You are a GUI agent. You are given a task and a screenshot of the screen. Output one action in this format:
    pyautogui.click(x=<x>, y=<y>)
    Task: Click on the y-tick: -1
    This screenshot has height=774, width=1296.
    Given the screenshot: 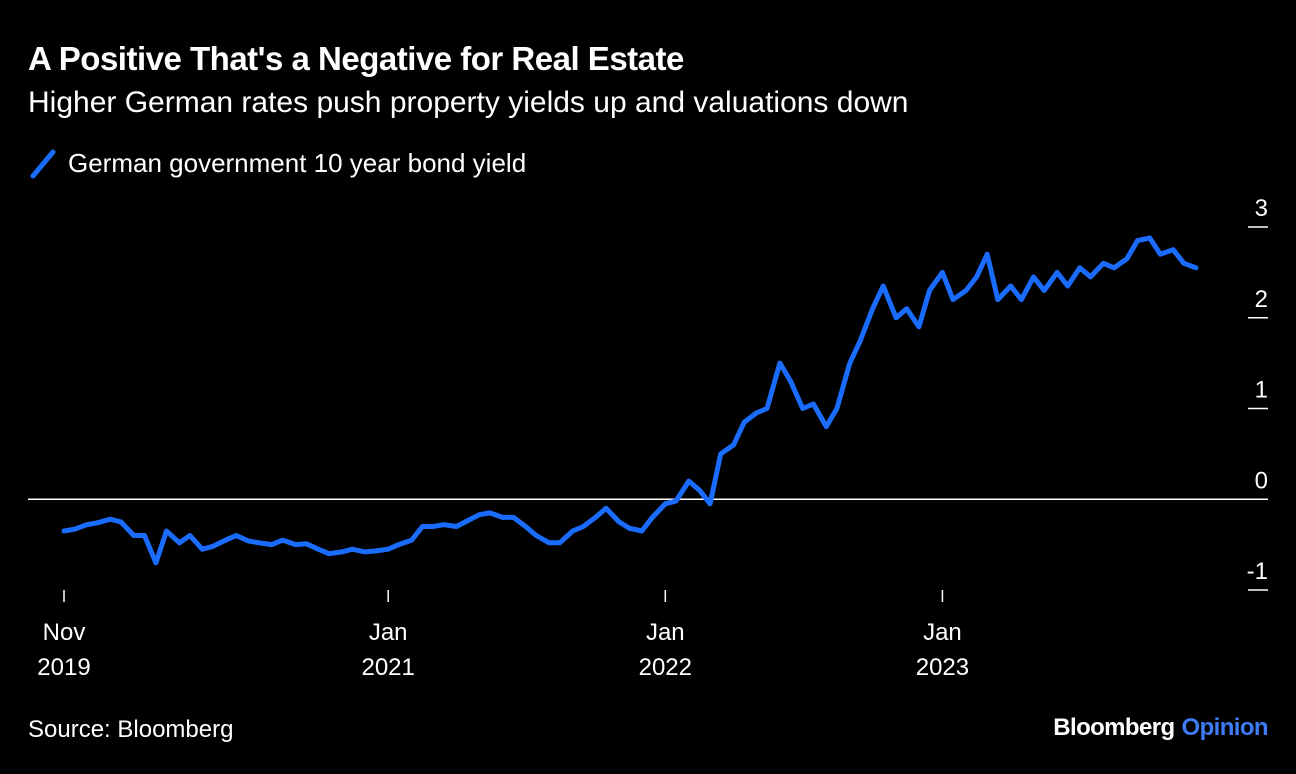 What is the action you would take?
    pyautogui.click(x=1257, y=574)
    